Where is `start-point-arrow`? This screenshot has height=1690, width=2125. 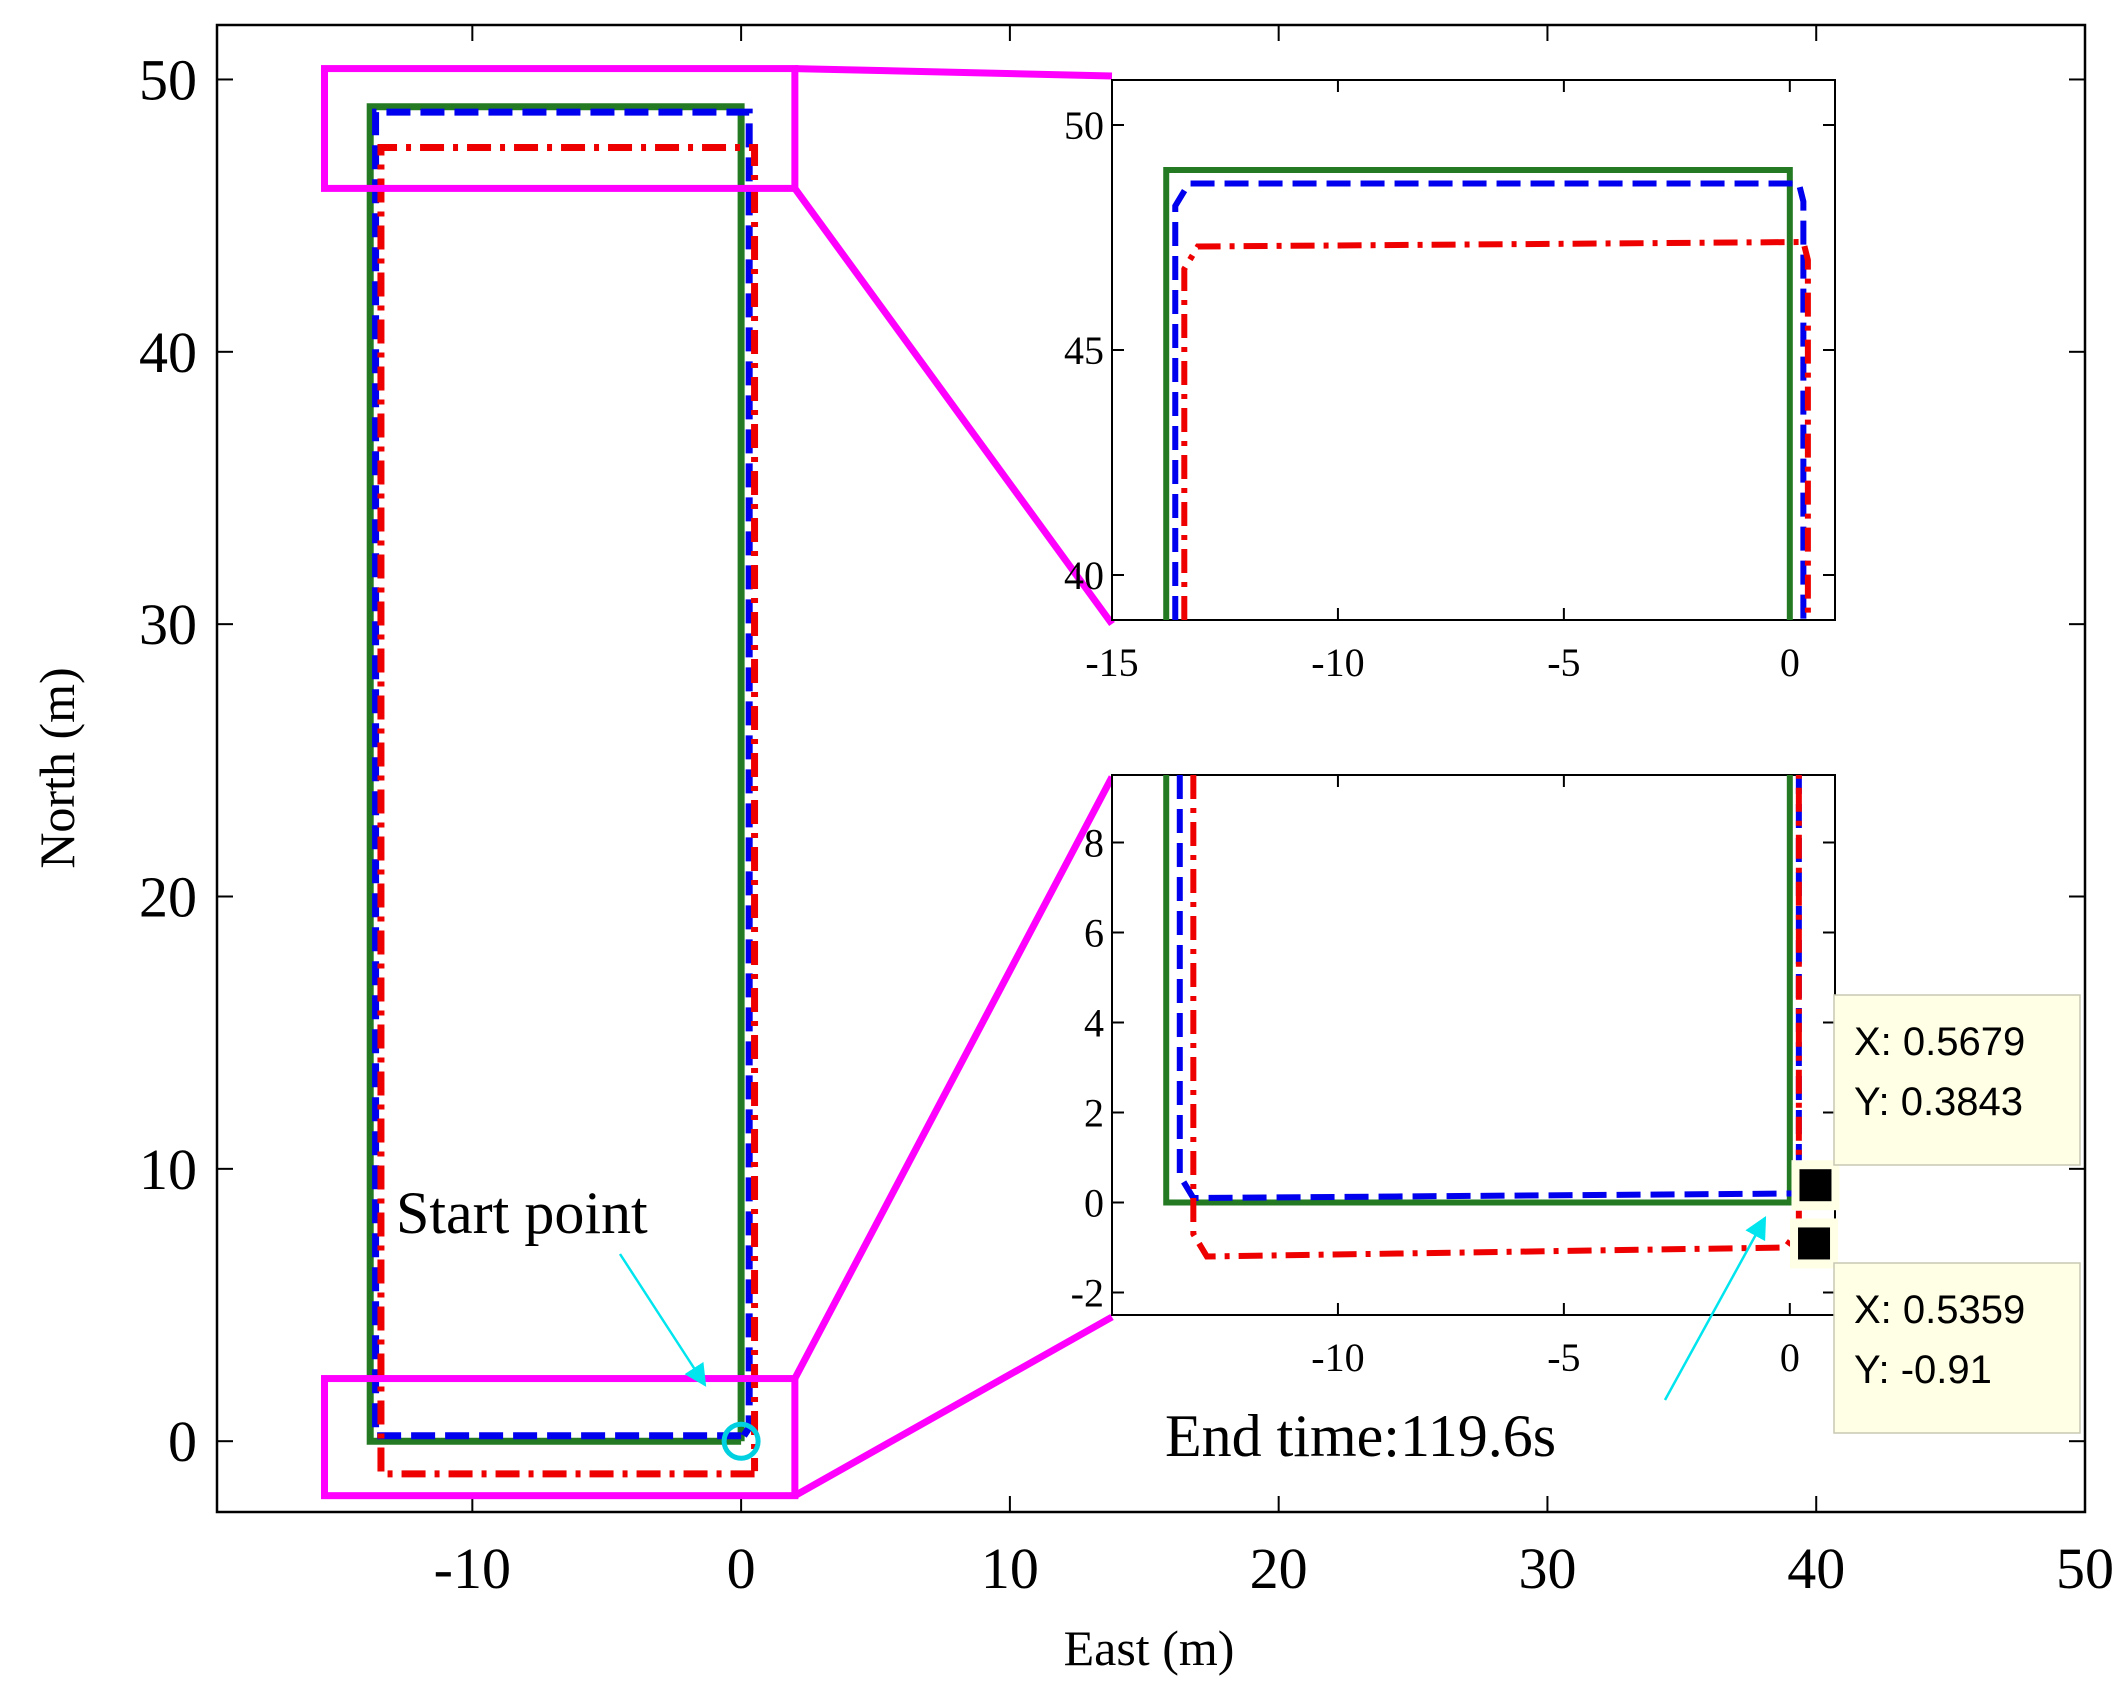
start-point-arrow is located at coordinates (662, 1320).